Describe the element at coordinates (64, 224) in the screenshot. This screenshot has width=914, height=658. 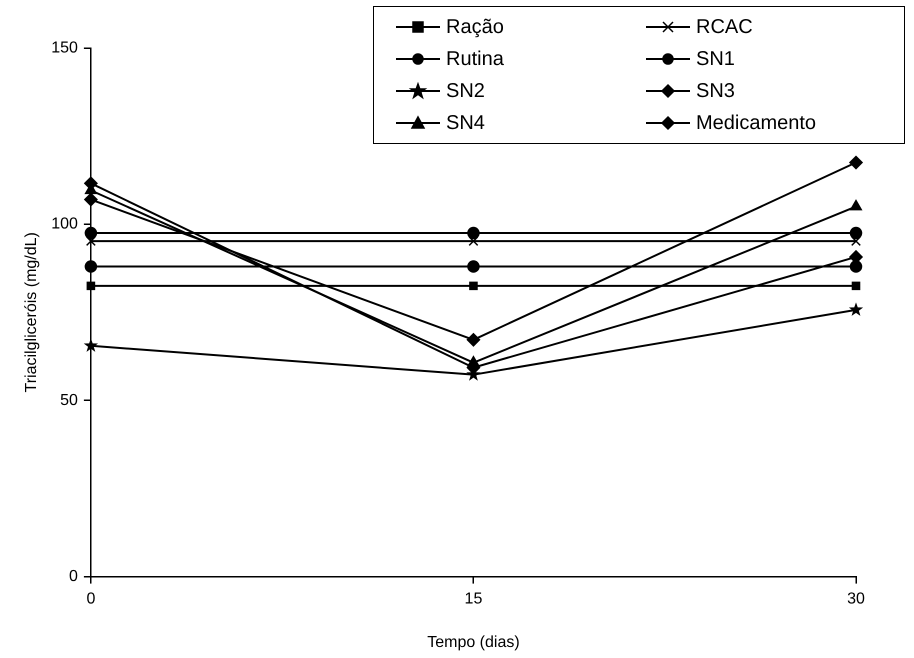
I see `y-tick-label: 100` at that location.